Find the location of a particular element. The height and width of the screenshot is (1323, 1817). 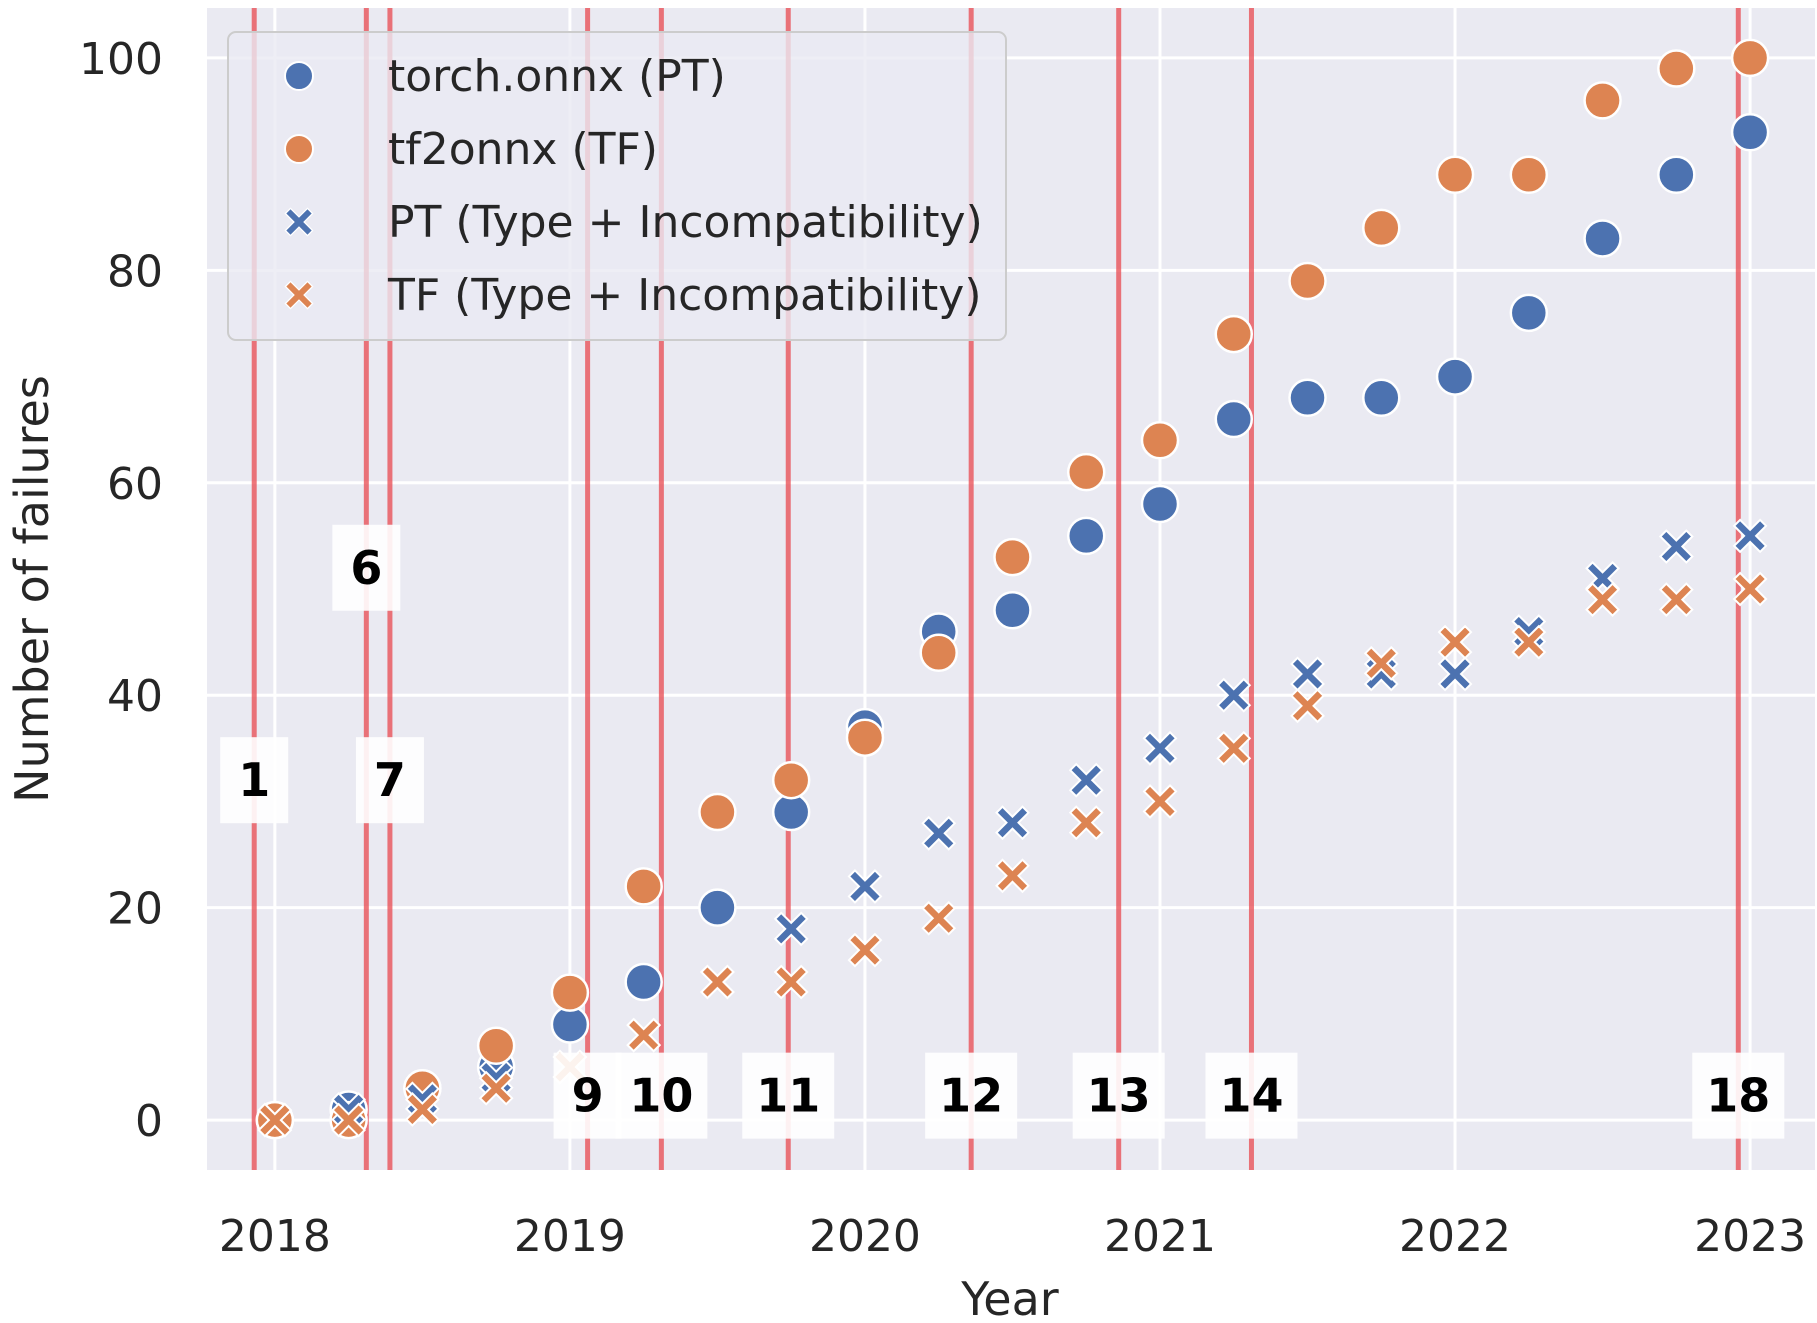

reference-line-label: 10 is located at coordinates (661, 1096).